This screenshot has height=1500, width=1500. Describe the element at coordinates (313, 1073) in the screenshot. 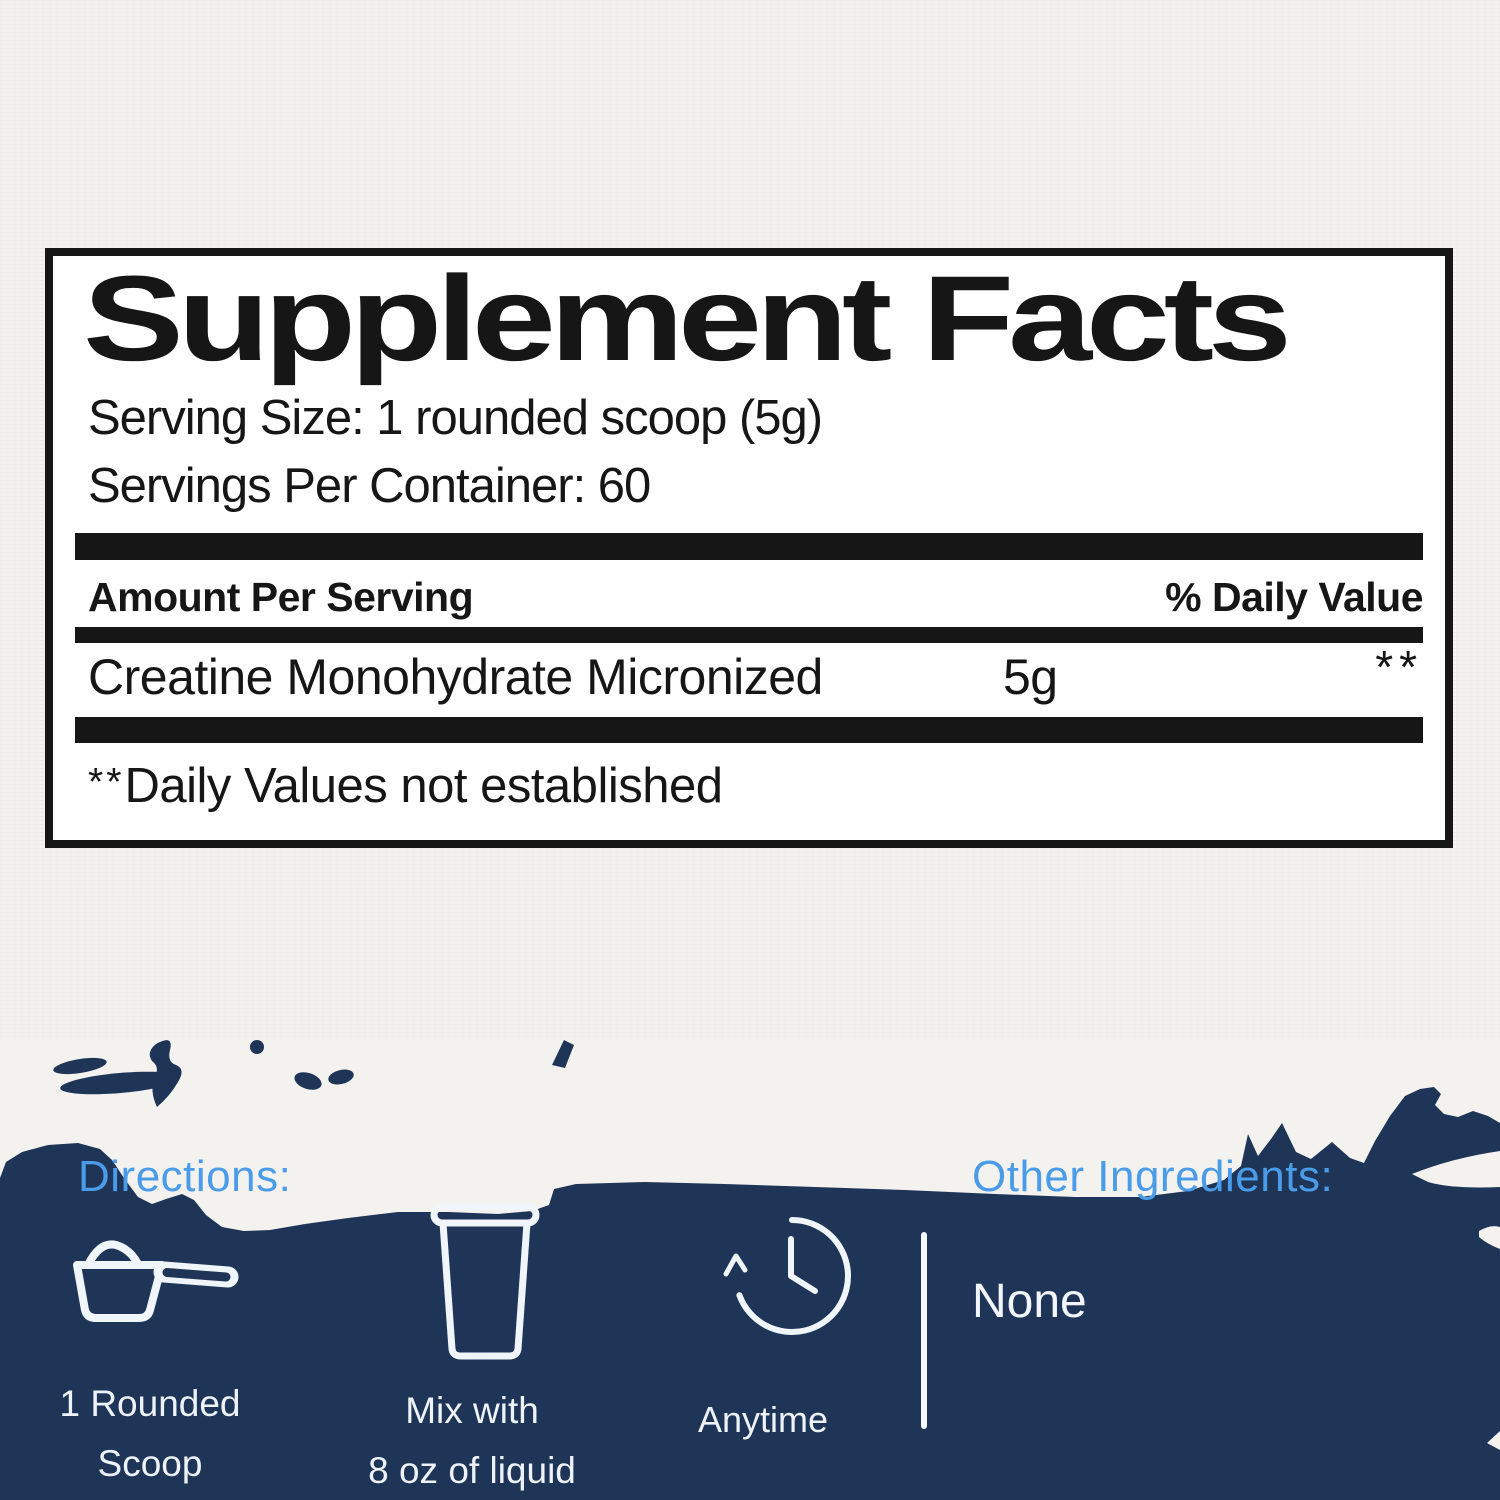

I see `paint-splatter` at that location.